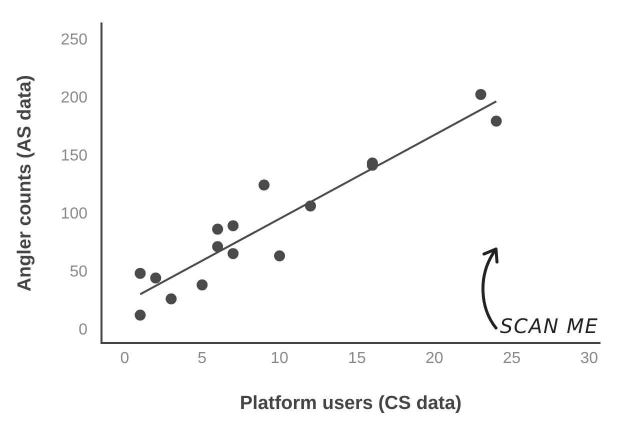  I want to click on x-tick-label: 5, so click(202, 359).